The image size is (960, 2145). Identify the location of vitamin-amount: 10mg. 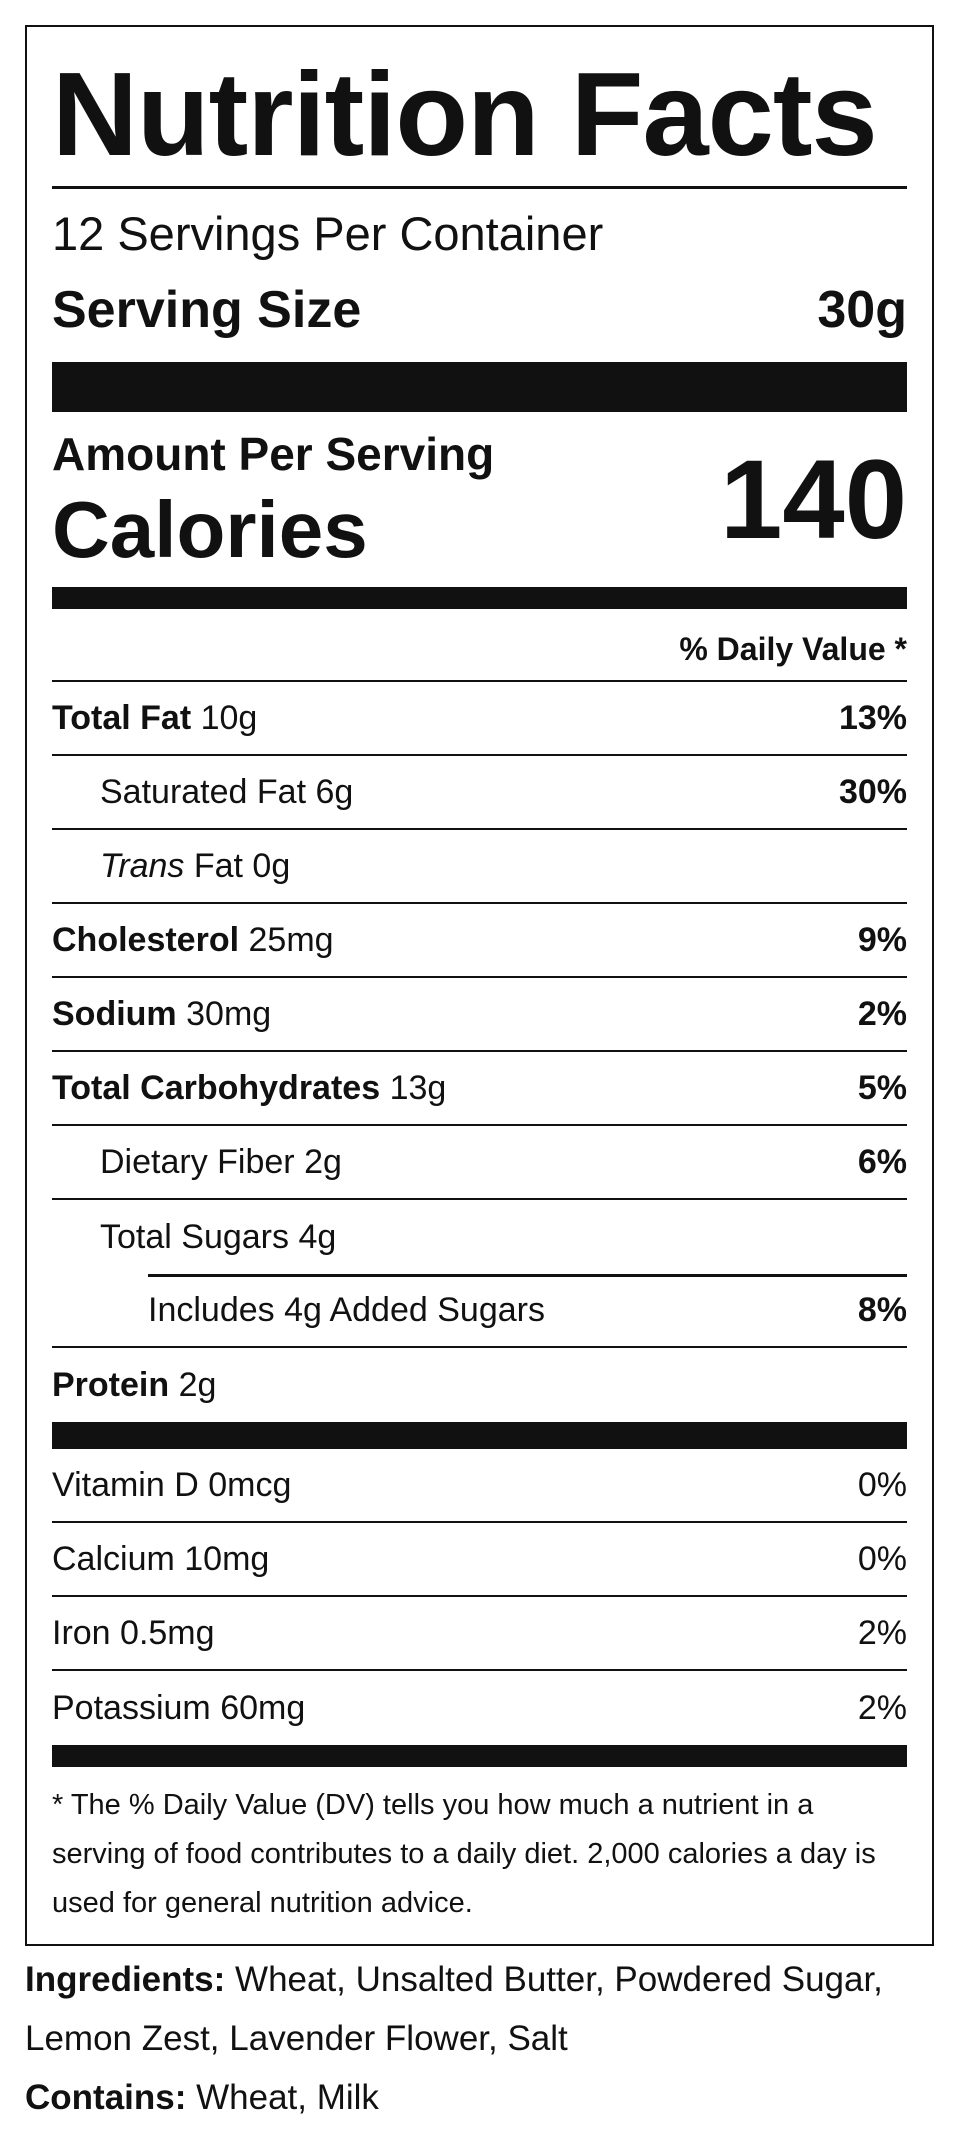
(227, 1558).